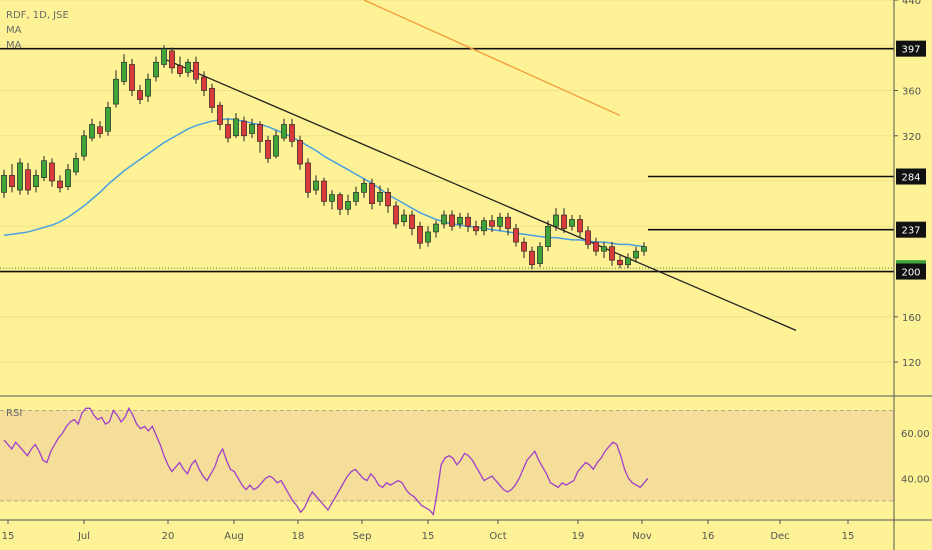  Describe the element at coordinates (326, 461) in the screenshot. I see `rsi-polyline` at that location.